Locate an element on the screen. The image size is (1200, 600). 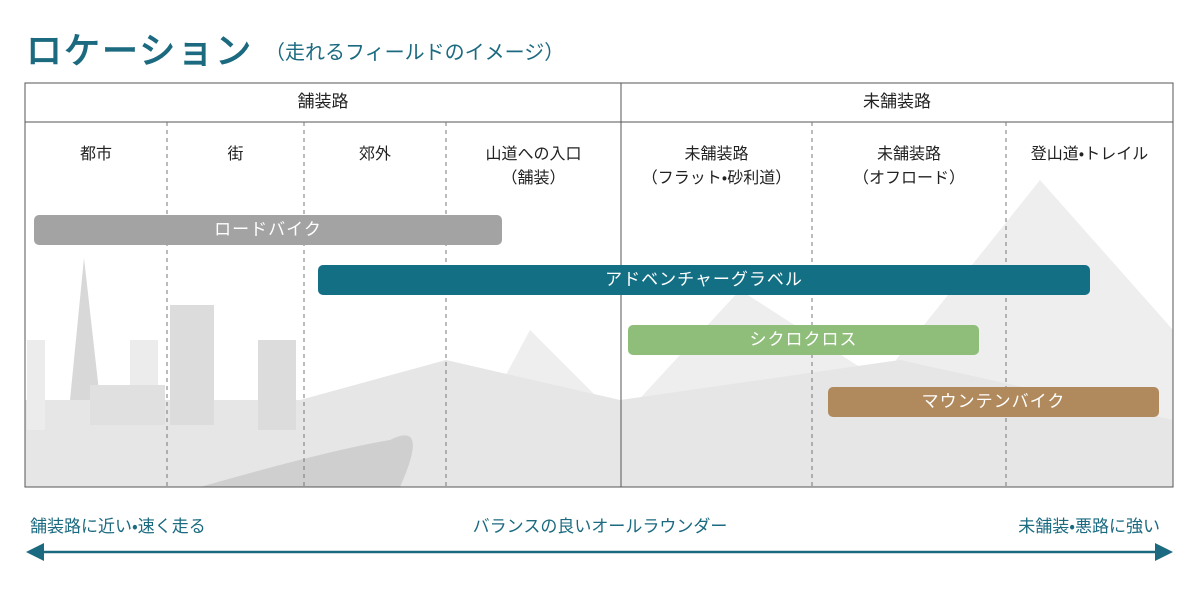
column-label-line: （フラット・砂利道） is located at coordinates (716, 177).